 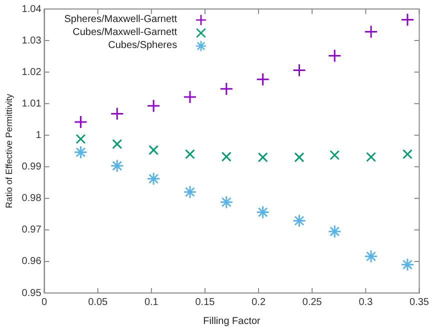 What do you see at coordinates (125, 32) in the screenshot?
I see `legend-label: Cubes/Maxwell-Garnett` at bounding box center [125, 32].